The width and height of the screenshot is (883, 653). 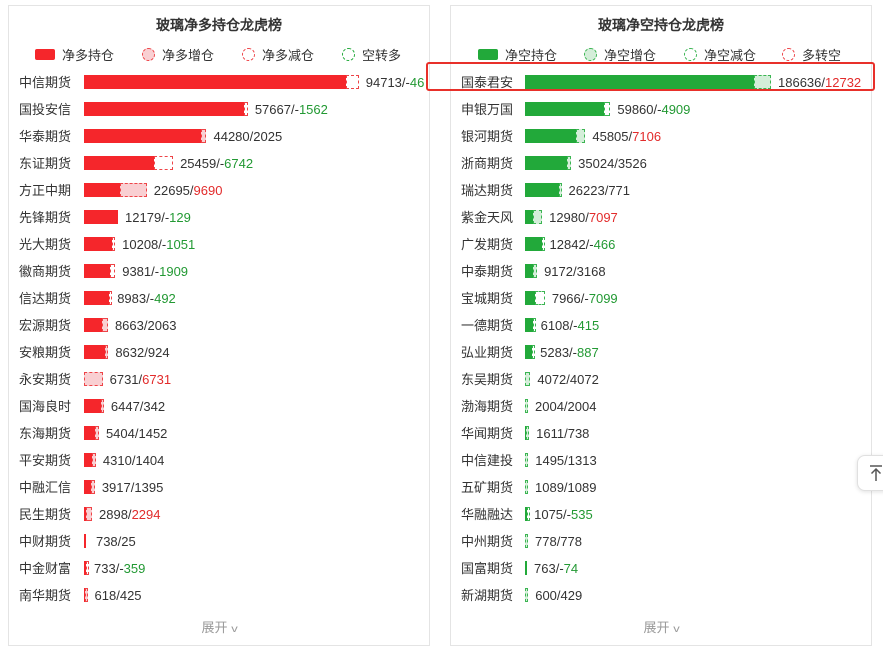 I want to click on net-long-expand-button: 展开 v, so click(x=219, y=626).